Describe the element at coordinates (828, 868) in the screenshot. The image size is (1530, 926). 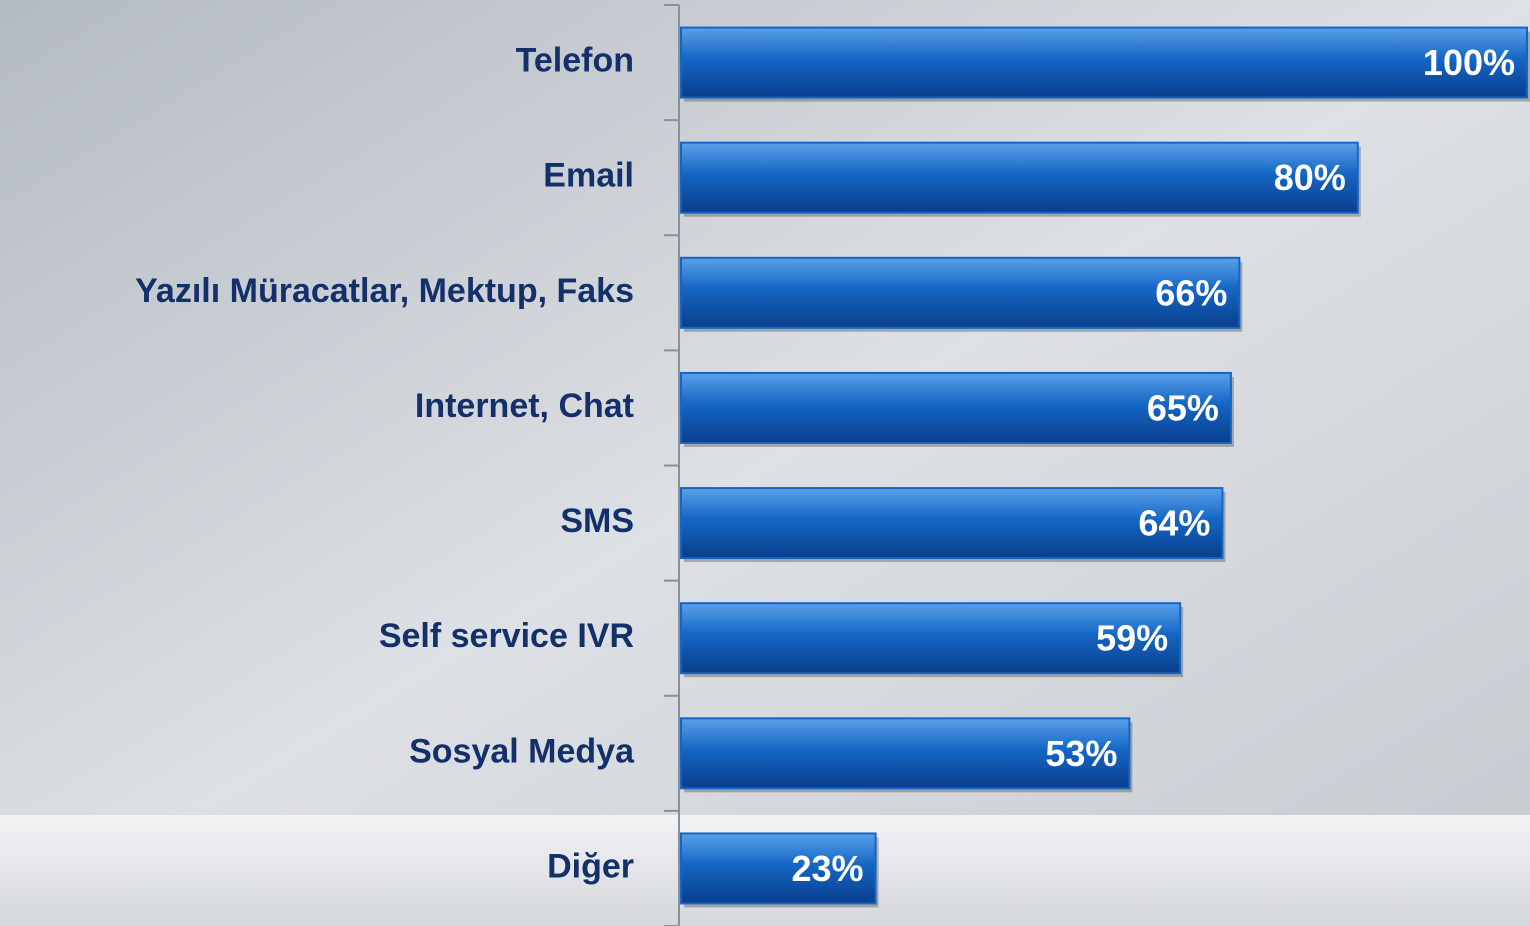
I see `value-label: 23%` at that location.